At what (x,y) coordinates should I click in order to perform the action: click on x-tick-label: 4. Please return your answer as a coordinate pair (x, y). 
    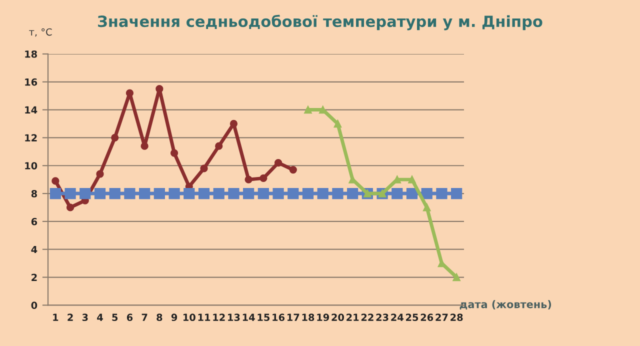
    Looking at the image, I should click on (100, 317).